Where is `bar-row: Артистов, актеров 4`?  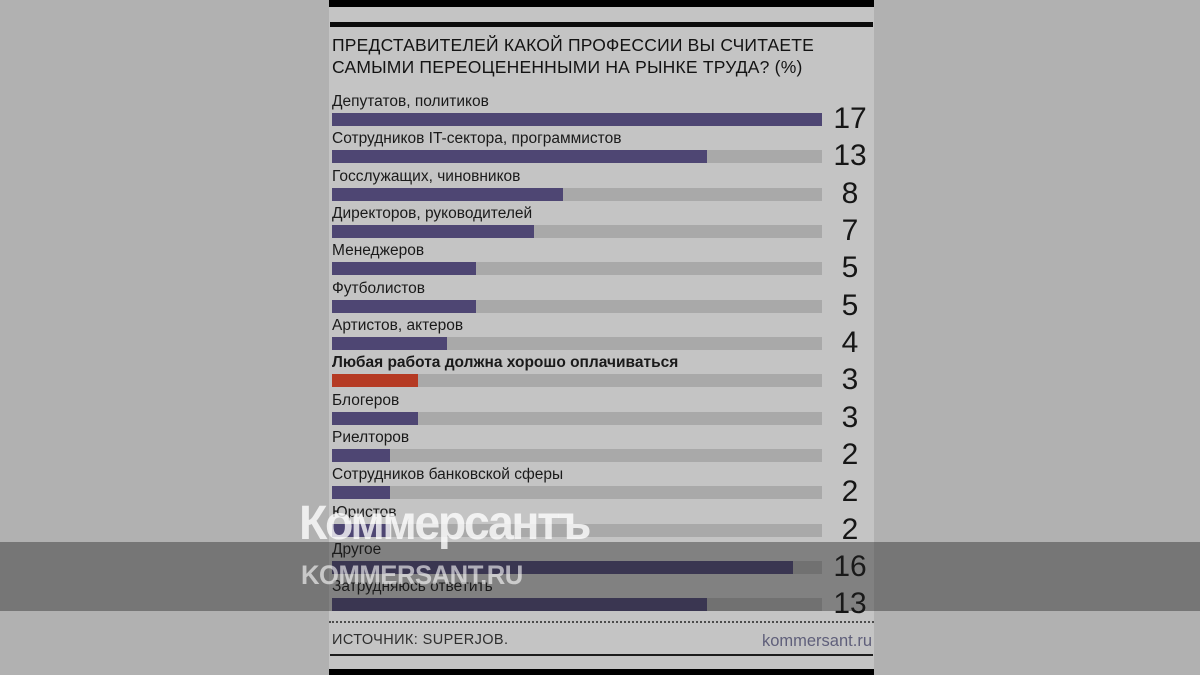
bar-row: Артистов, актеров 4 is located at coordinates (603, 337).